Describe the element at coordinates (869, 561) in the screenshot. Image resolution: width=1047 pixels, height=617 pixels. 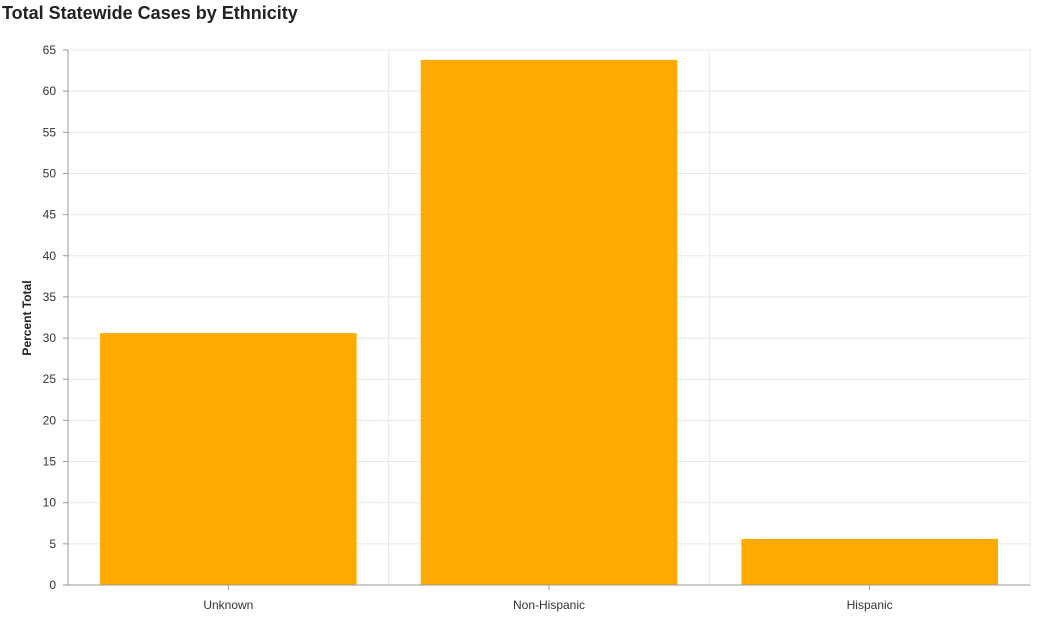
I see `bar-hispanic` at that location.